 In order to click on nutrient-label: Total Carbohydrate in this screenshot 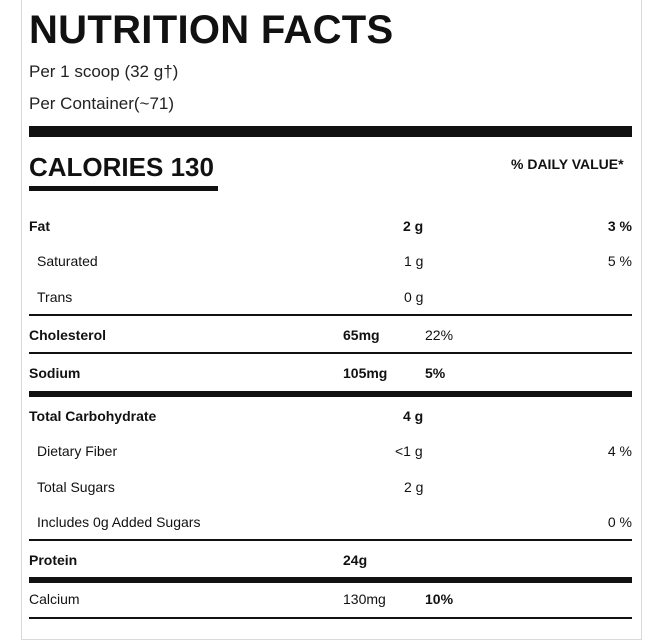, I will do `click(93, 416)`.